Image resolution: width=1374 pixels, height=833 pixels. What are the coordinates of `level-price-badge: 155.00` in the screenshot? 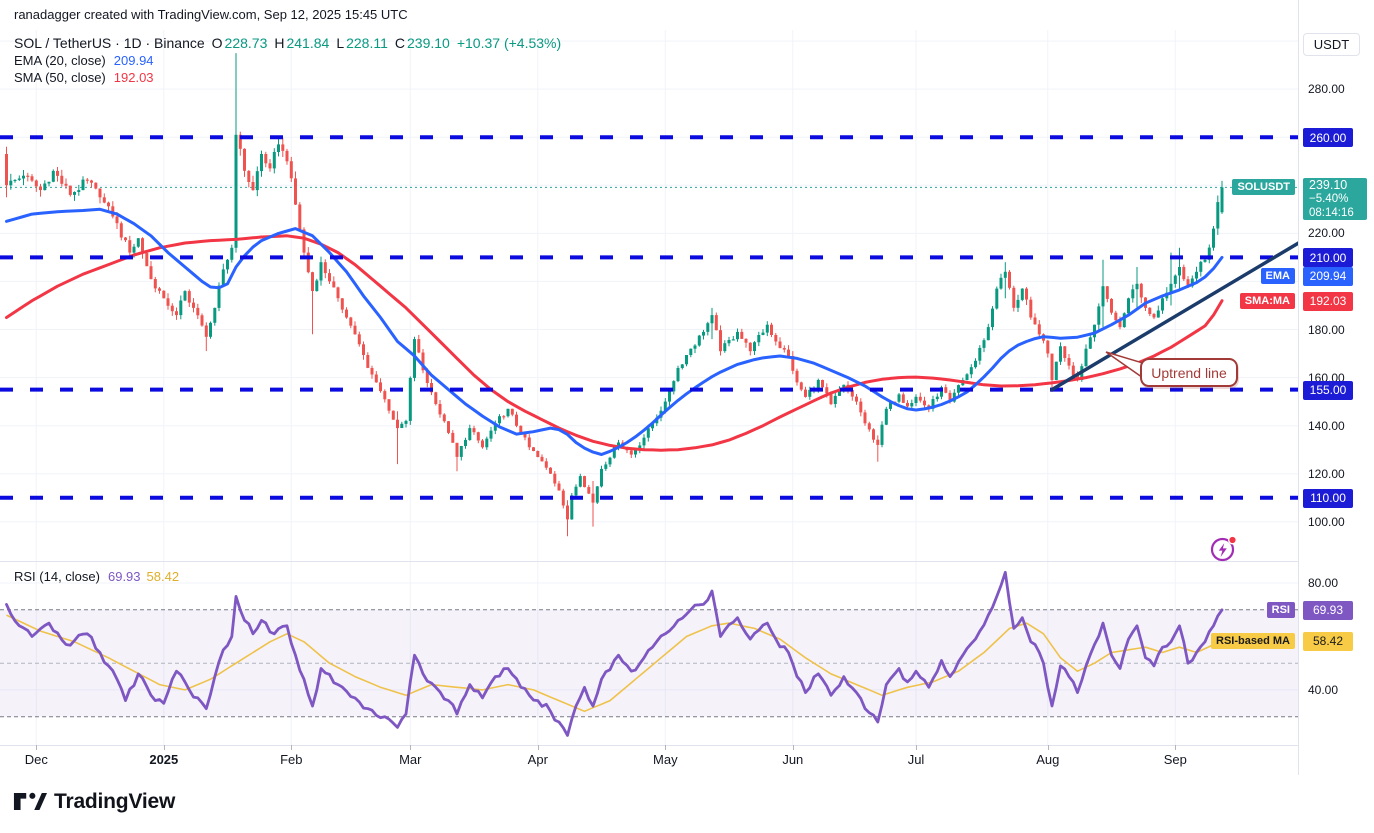 It's located at (1328, 390).